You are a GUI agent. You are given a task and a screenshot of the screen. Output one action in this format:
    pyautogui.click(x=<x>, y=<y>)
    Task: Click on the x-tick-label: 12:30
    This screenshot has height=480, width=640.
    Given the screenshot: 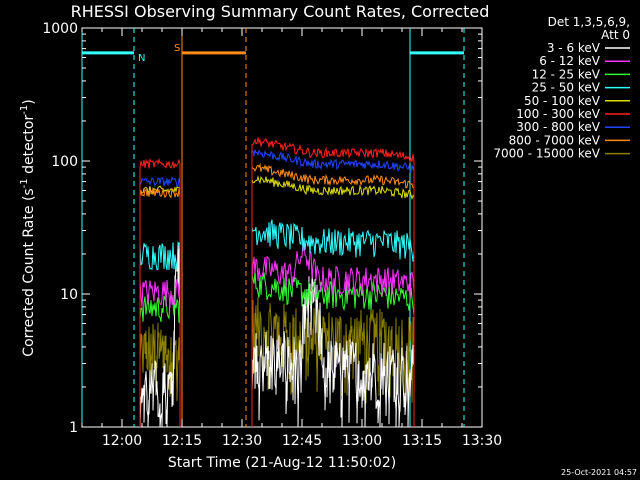 What is the action you would take?
    pyautogui.click(x=242, y=441)
    